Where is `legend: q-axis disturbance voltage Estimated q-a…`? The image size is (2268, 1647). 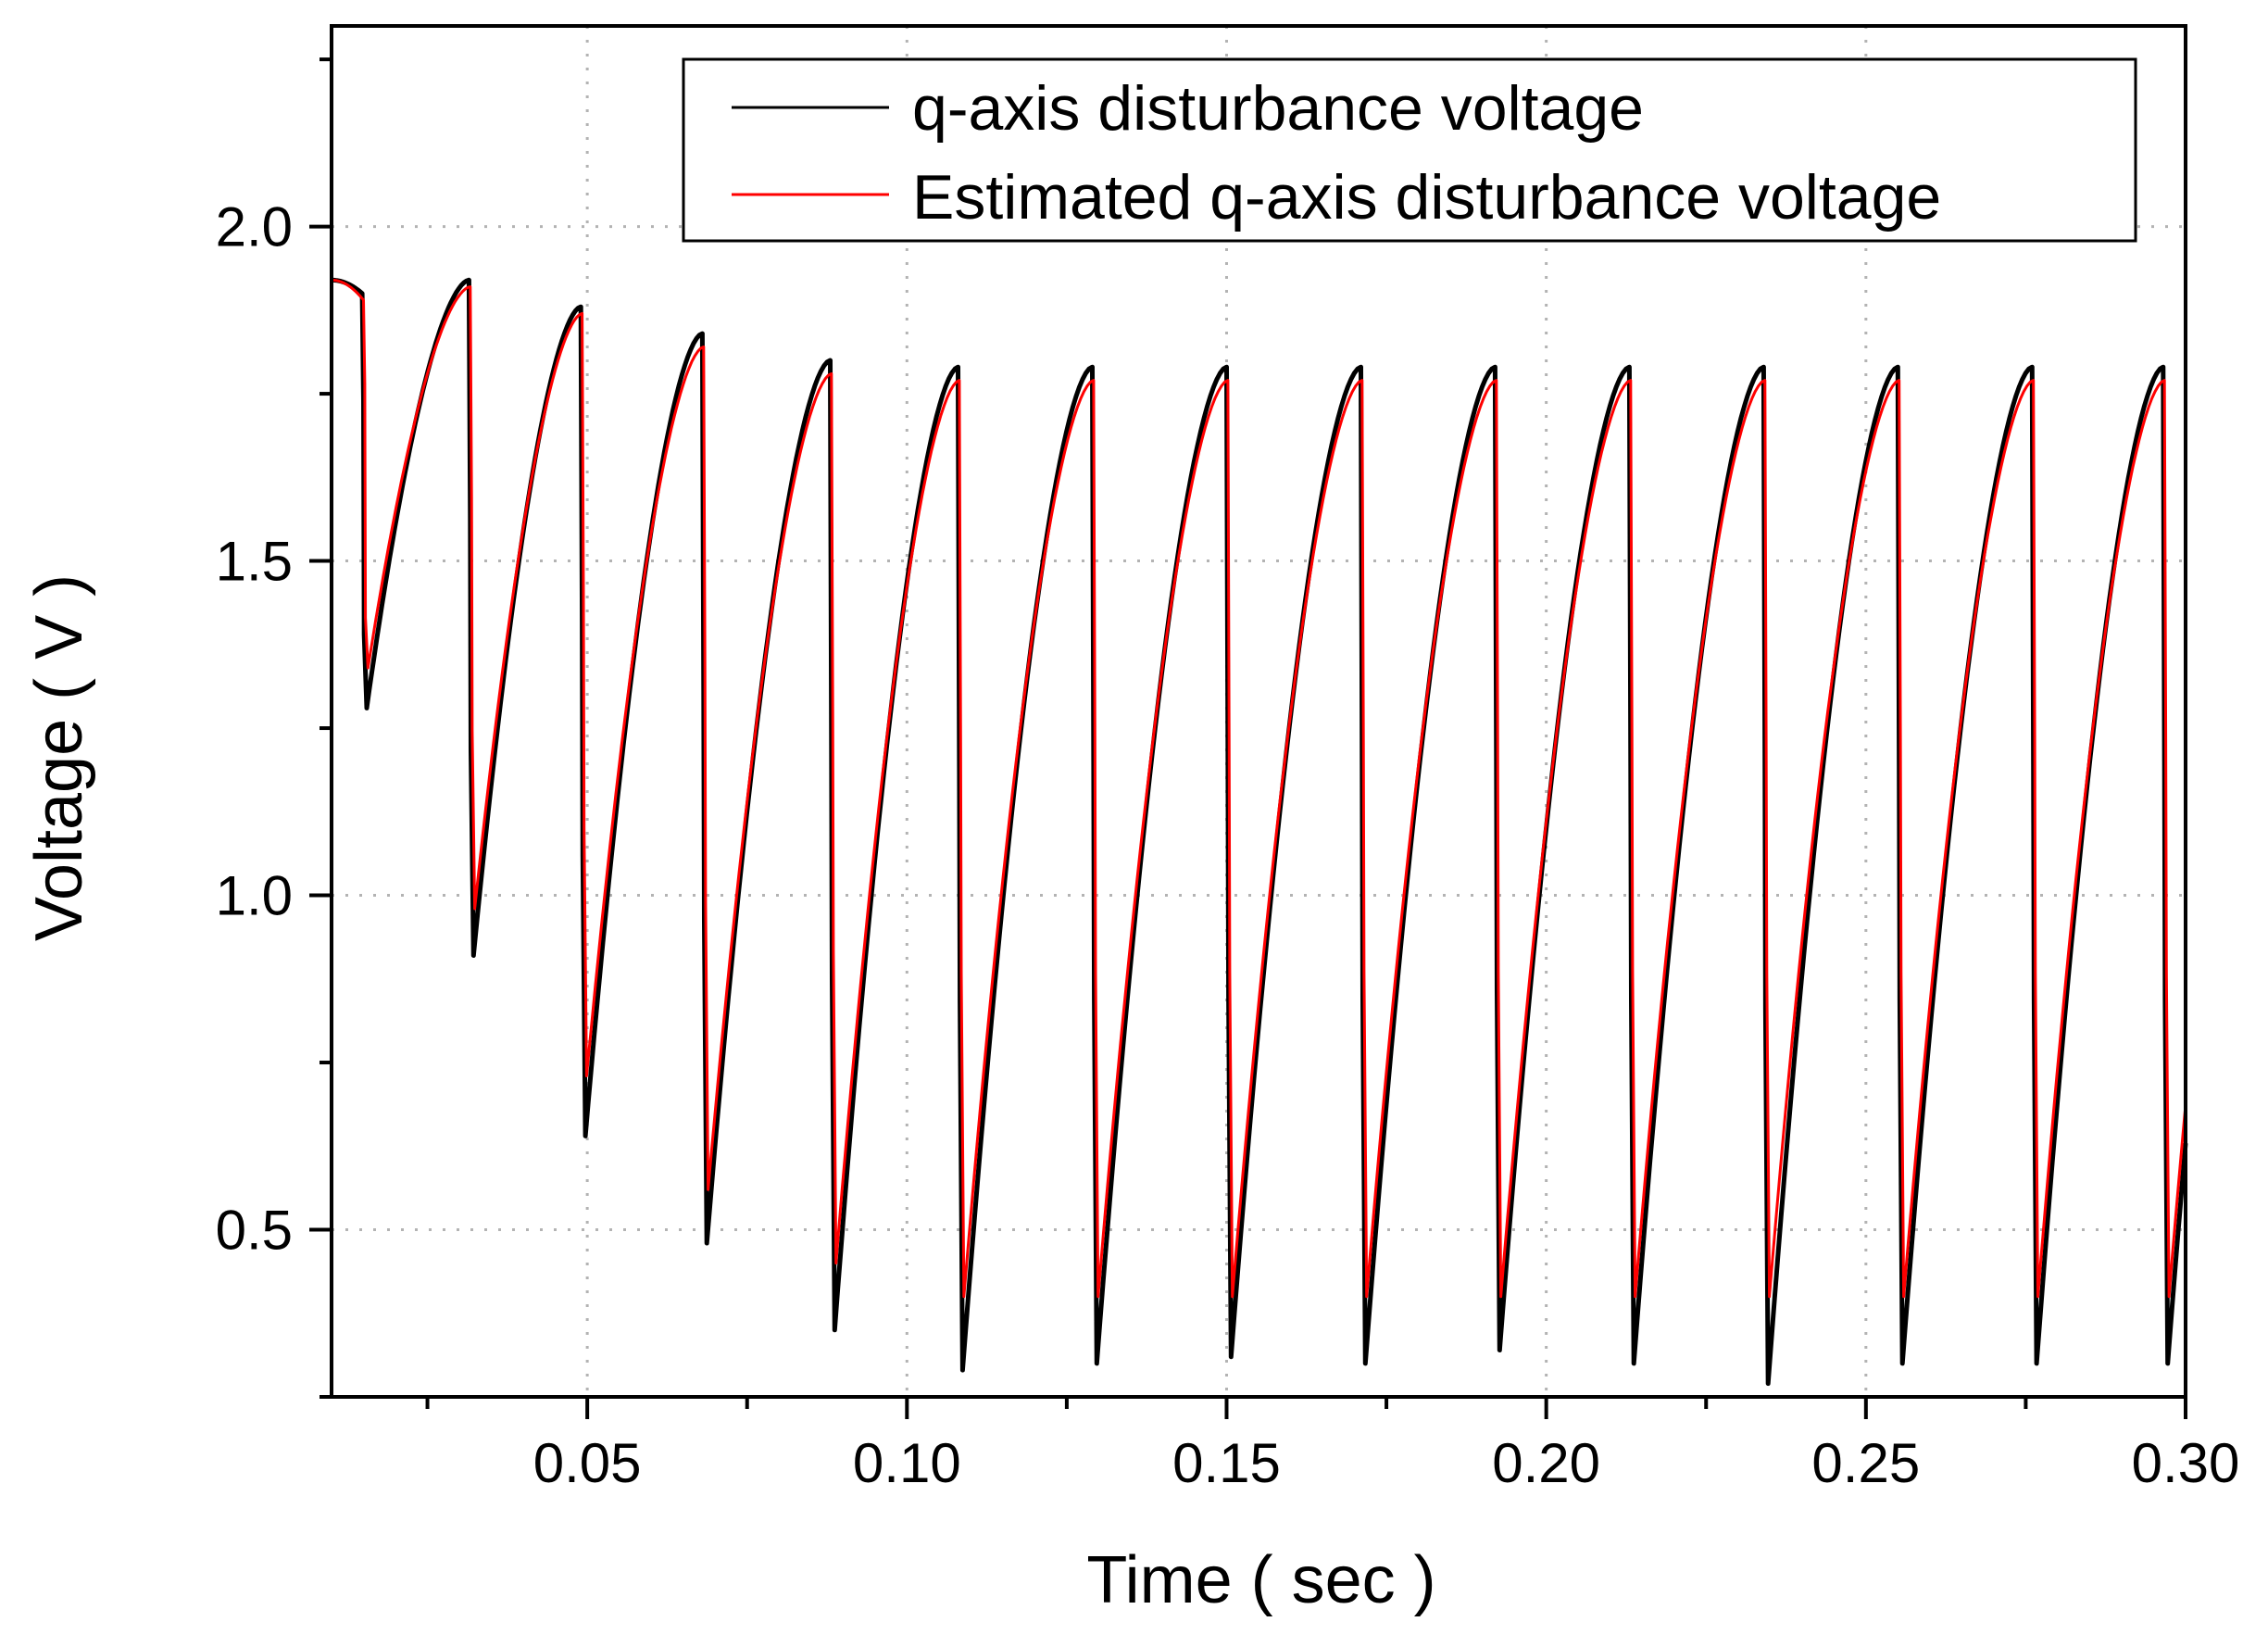 legend: q-axis disturbance voltage Estimated q-a… is located at coordinates (1409, 150).